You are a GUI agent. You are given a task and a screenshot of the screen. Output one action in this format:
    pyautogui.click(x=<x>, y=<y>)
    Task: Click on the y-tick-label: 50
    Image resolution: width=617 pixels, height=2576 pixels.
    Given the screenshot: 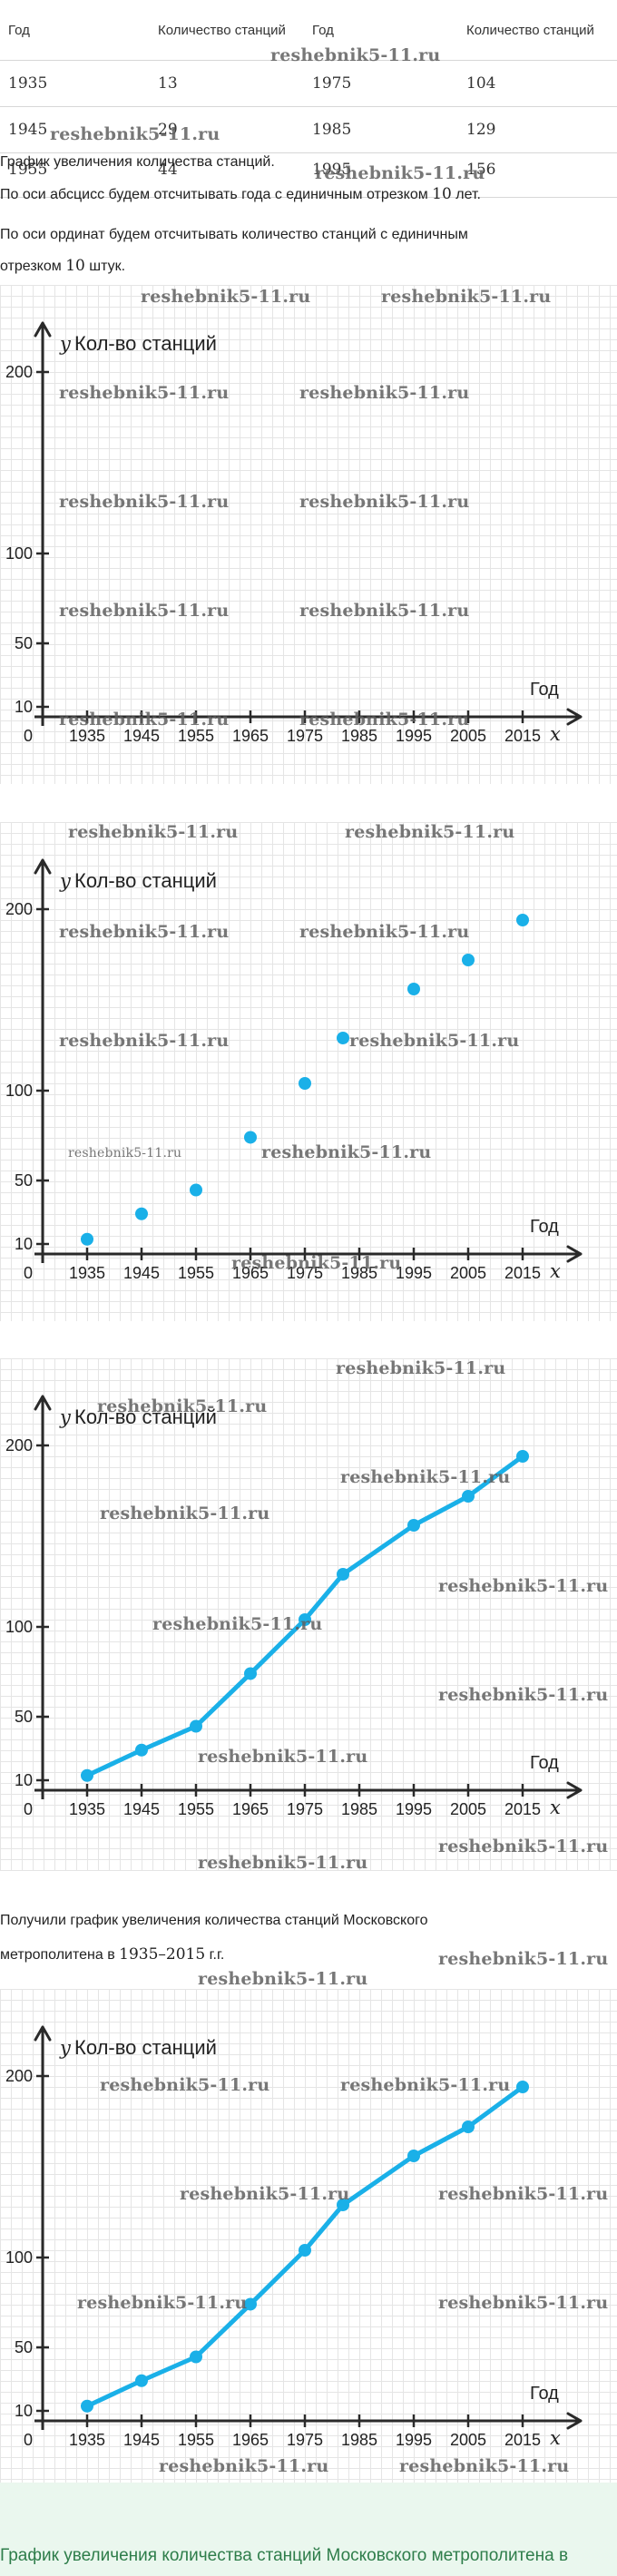 What is the action you would take?
    pyautogui.click(x=24, y=1717)
    